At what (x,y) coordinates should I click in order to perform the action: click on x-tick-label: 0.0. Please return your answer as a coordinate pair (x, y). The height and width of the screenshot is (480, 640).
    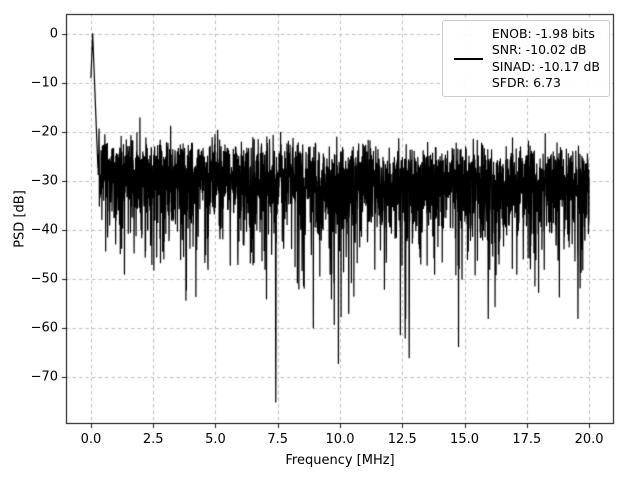
    Looking at the image, I should click on (91, 439).